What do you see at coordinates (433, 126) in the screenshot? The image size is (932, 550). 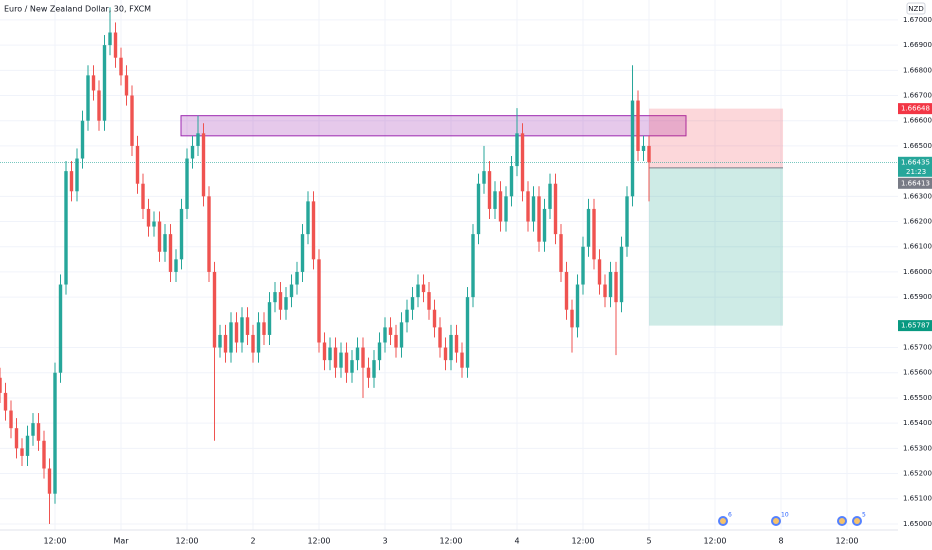 I see `zone-rectangle` at bounding box center [433, 126].